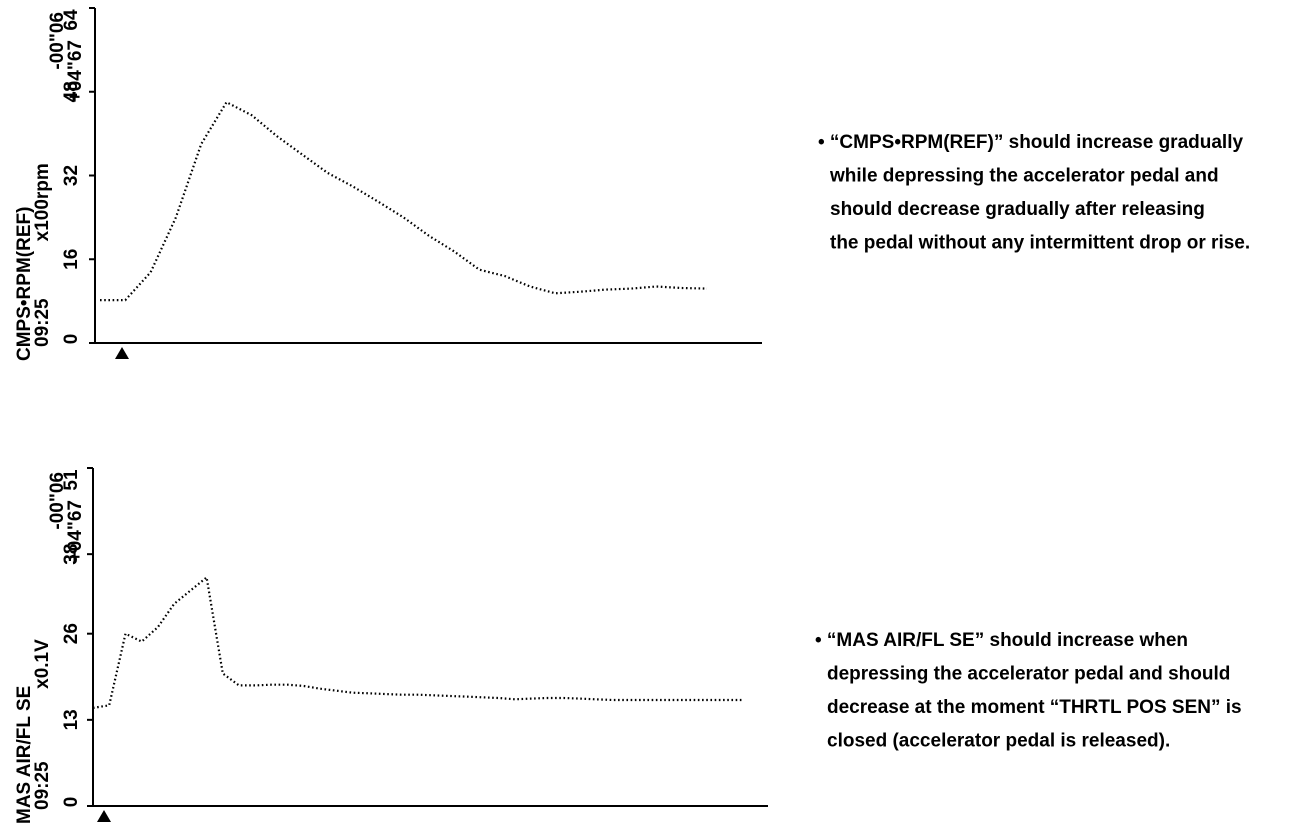 The height and width of the screenshot is (831, 1312). Describe the element at coordinates (1001, 640) in the screenshot. I see `note-line: • “MAS AIR/FL SE” should increase when` at that location.